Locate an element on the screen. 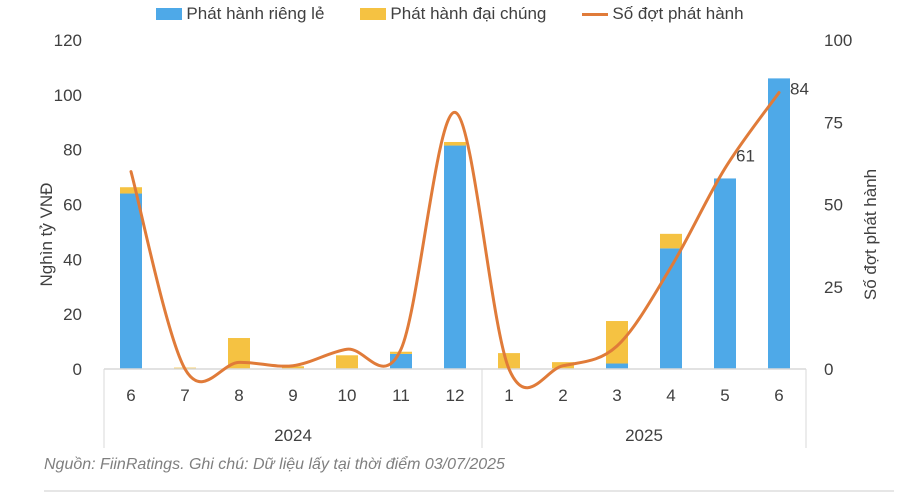  x-tick-label: 12 is located at coordinates (455, 395).